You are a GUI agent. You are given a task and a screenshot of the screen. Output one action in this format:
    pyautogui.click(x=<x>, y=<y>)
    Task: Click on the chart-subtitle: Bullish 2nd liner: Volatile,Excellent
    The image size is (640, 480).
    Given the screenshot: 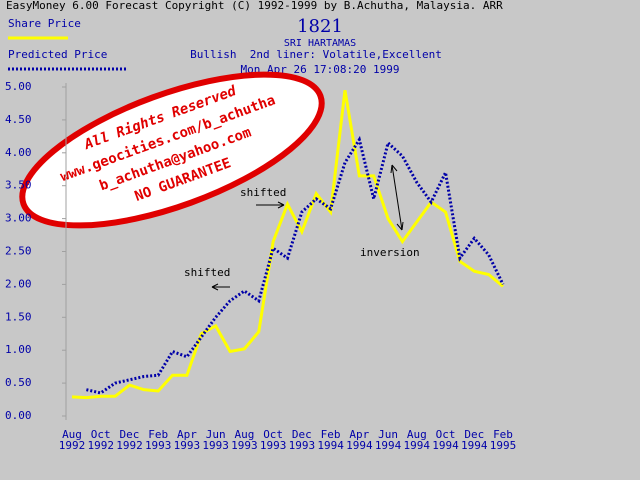 What is the action you would take?
    pyautogui.click(x=316, y=54)
    